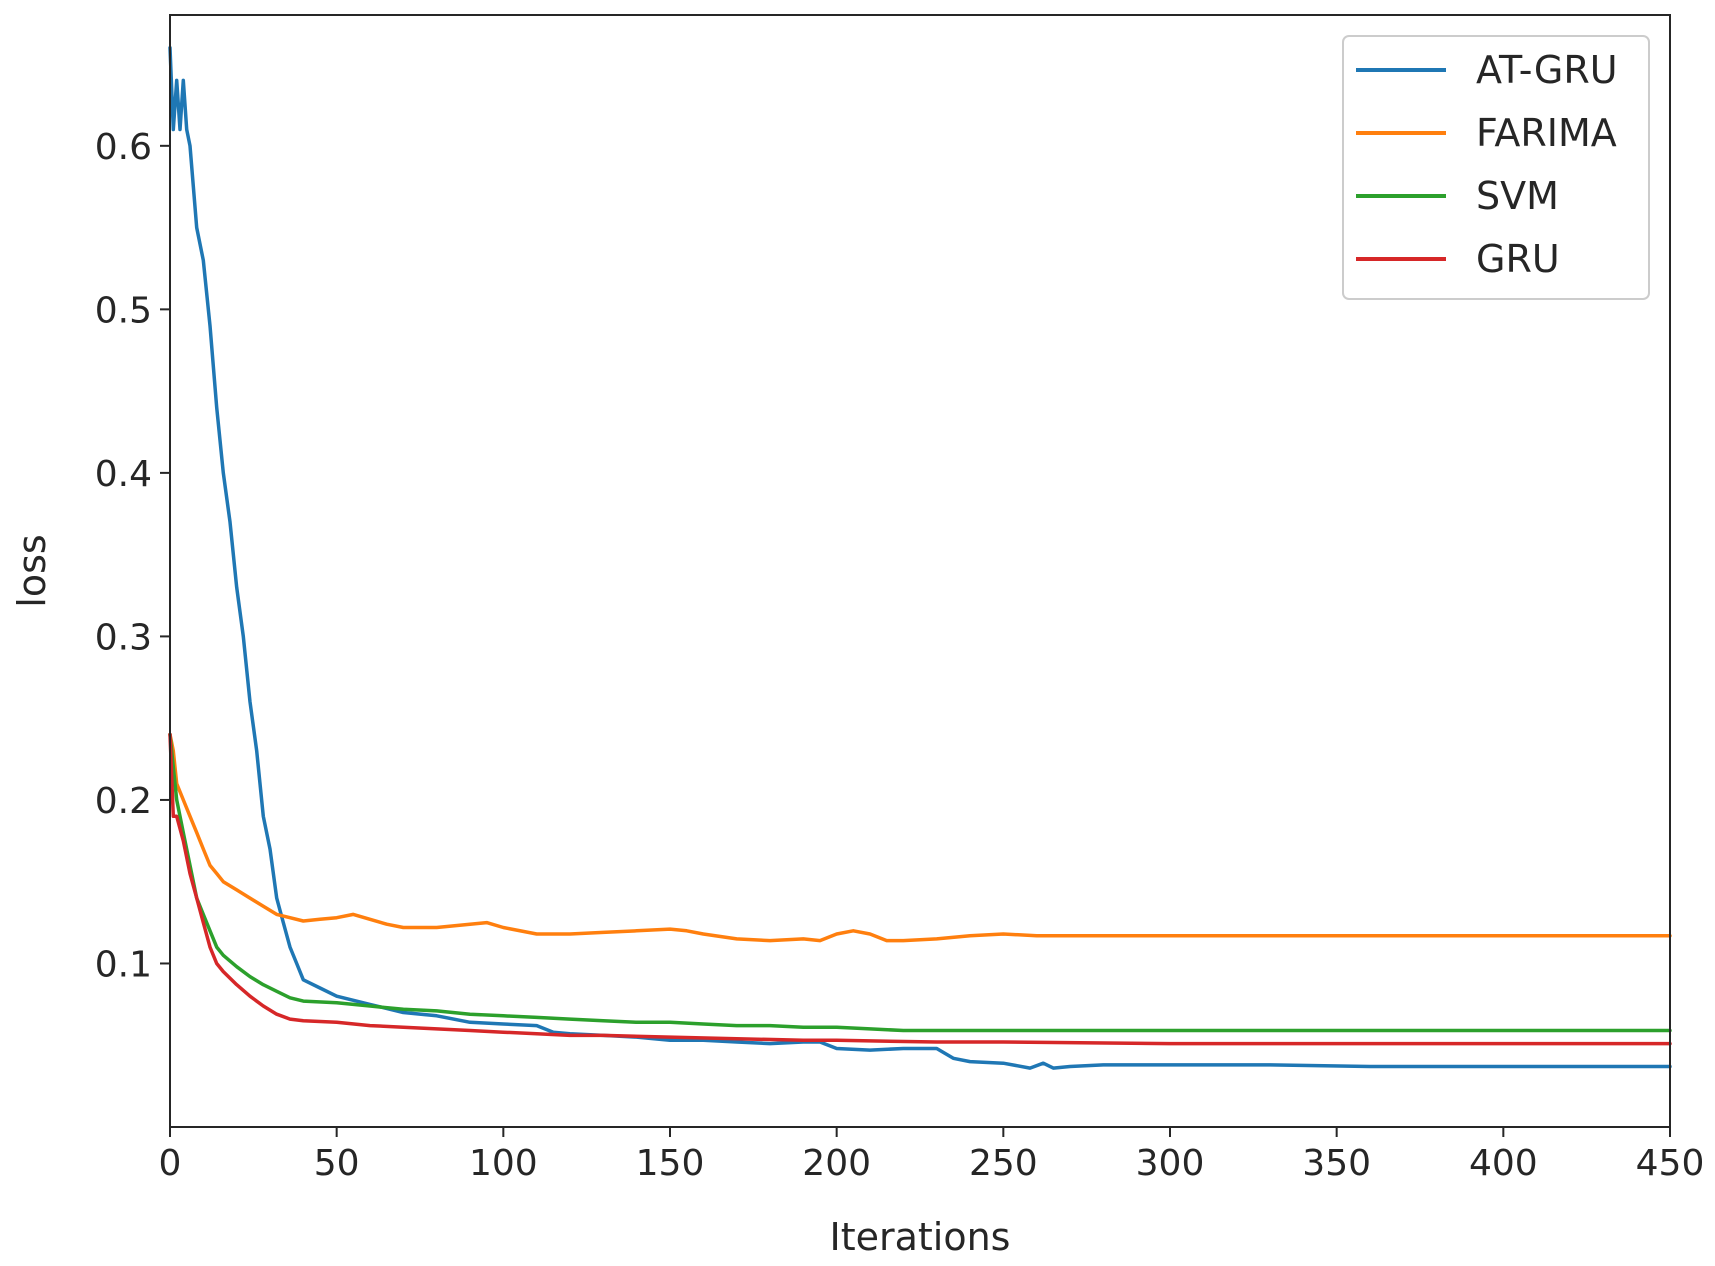  What do you see at coordinates (123, 964) in the screenshot?
I see `y-tick-label: 0.1` at bounding box center [123, 964].